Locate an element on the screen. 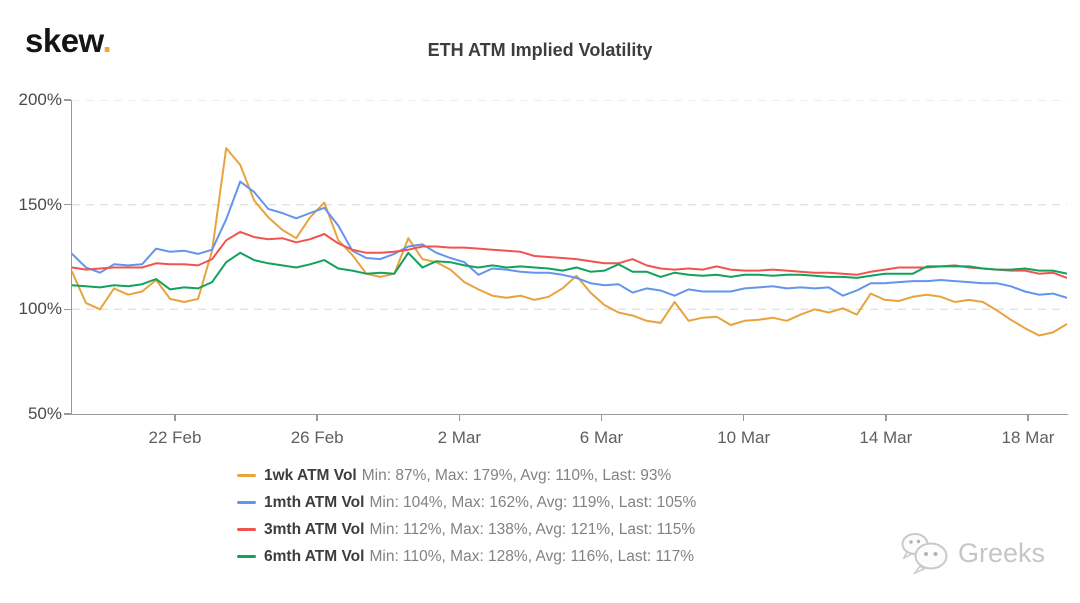 The height and width of the screenshot is (603, 1080). legend-label: 1wk ATM Vol is located at coordinates (310, 475).